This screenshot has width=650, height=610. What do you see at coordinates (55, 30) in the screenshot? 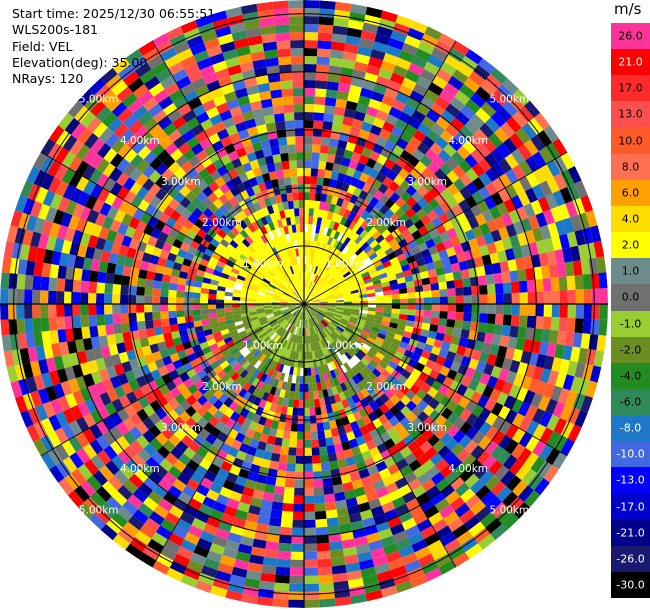
I see `station-text: WLS200s-181` at bounding box center [55, 30].